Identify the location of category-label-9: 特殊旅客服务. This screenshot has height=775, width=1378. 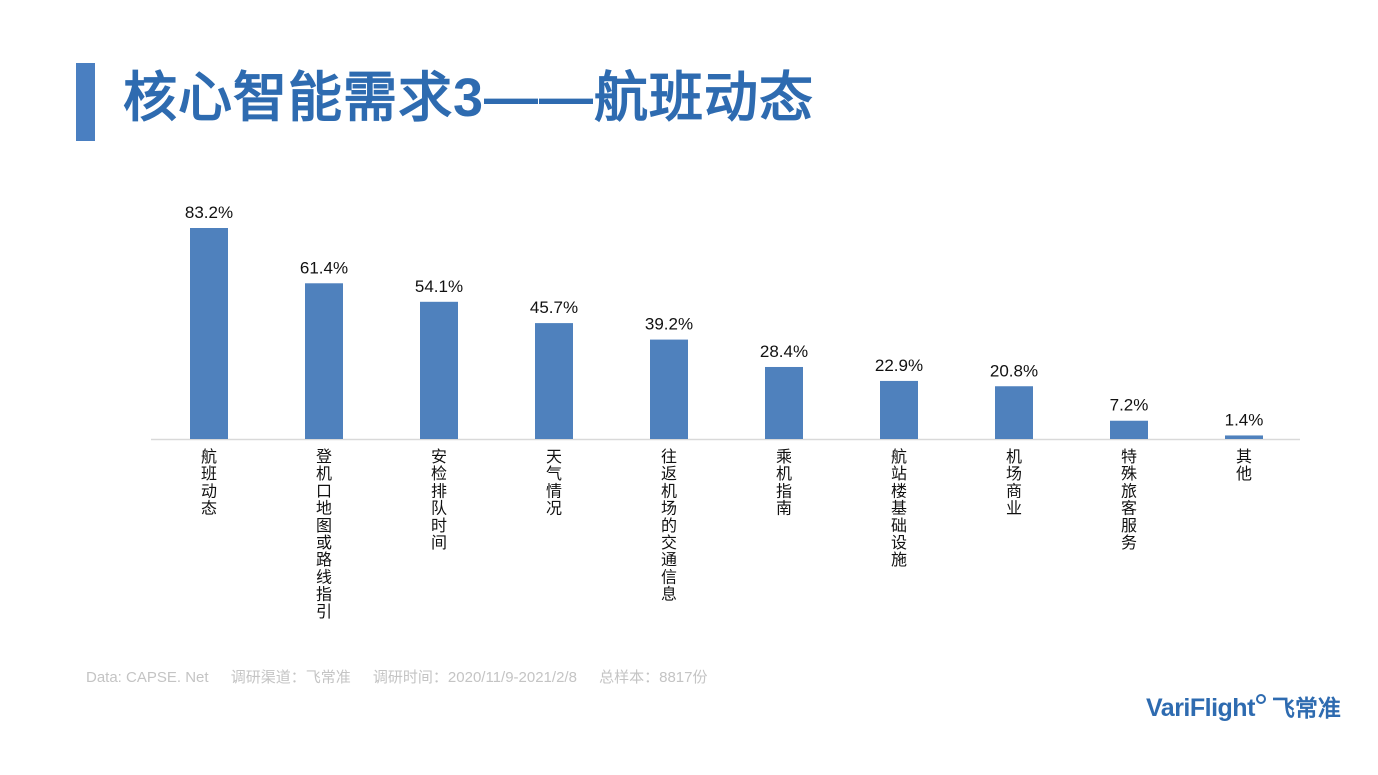
(1129, 499).